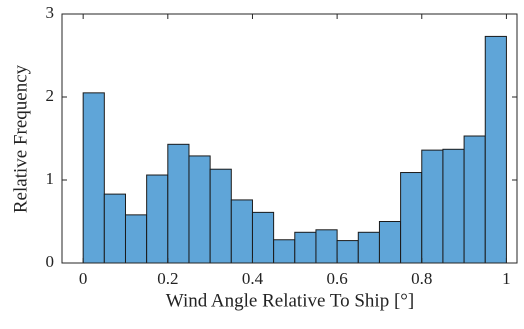 The width and height of the screenshot is (524, 329). Describe the element at coordinates (253, 278) in the screenshot. I see `x-tick-label: 0.4` at that location.